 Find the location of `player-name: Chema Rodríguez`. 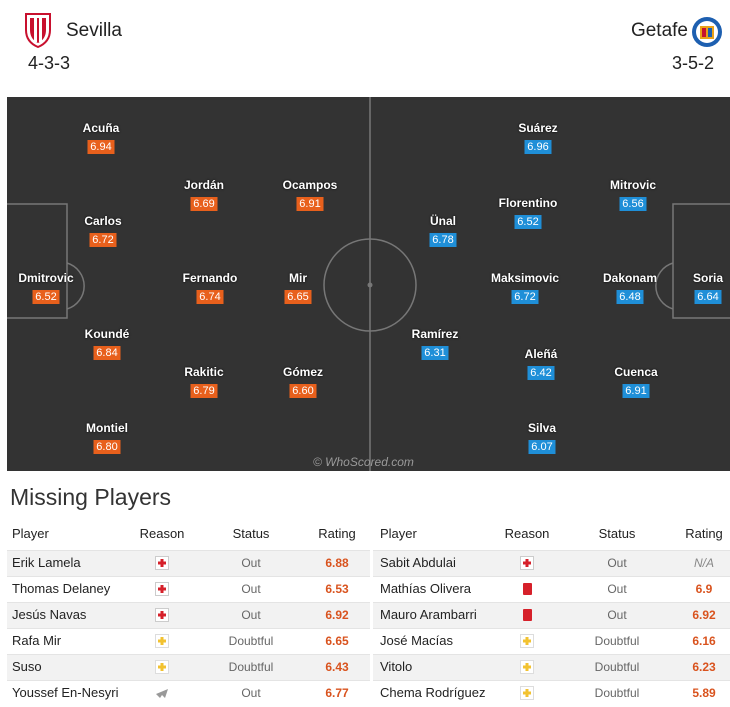

player-name: Chema Rodríguez is located at coordinates (433, 692).